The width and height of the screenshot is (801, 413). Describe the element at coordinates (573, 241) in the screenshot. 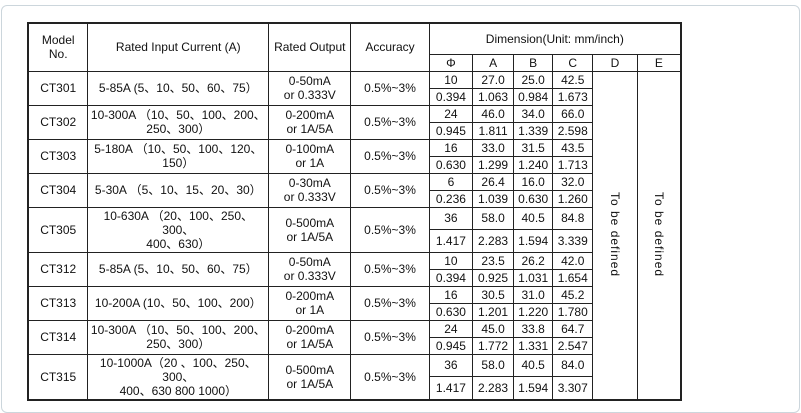

I see `dim-inch-cell: 3.339` at that location.